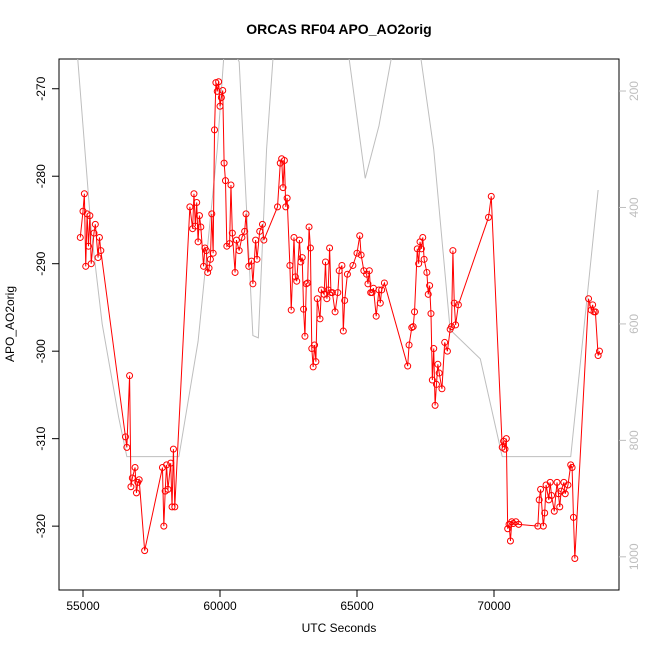 This screenshot has height=650, width=650. I want to click on x-axis-label: UTC Seconds, so click(339, 628).